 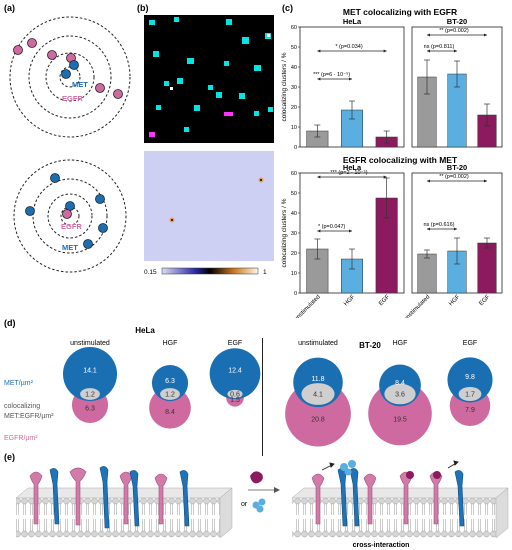 I want to click on egfr-receptors-left, so click(x=98, y=496).